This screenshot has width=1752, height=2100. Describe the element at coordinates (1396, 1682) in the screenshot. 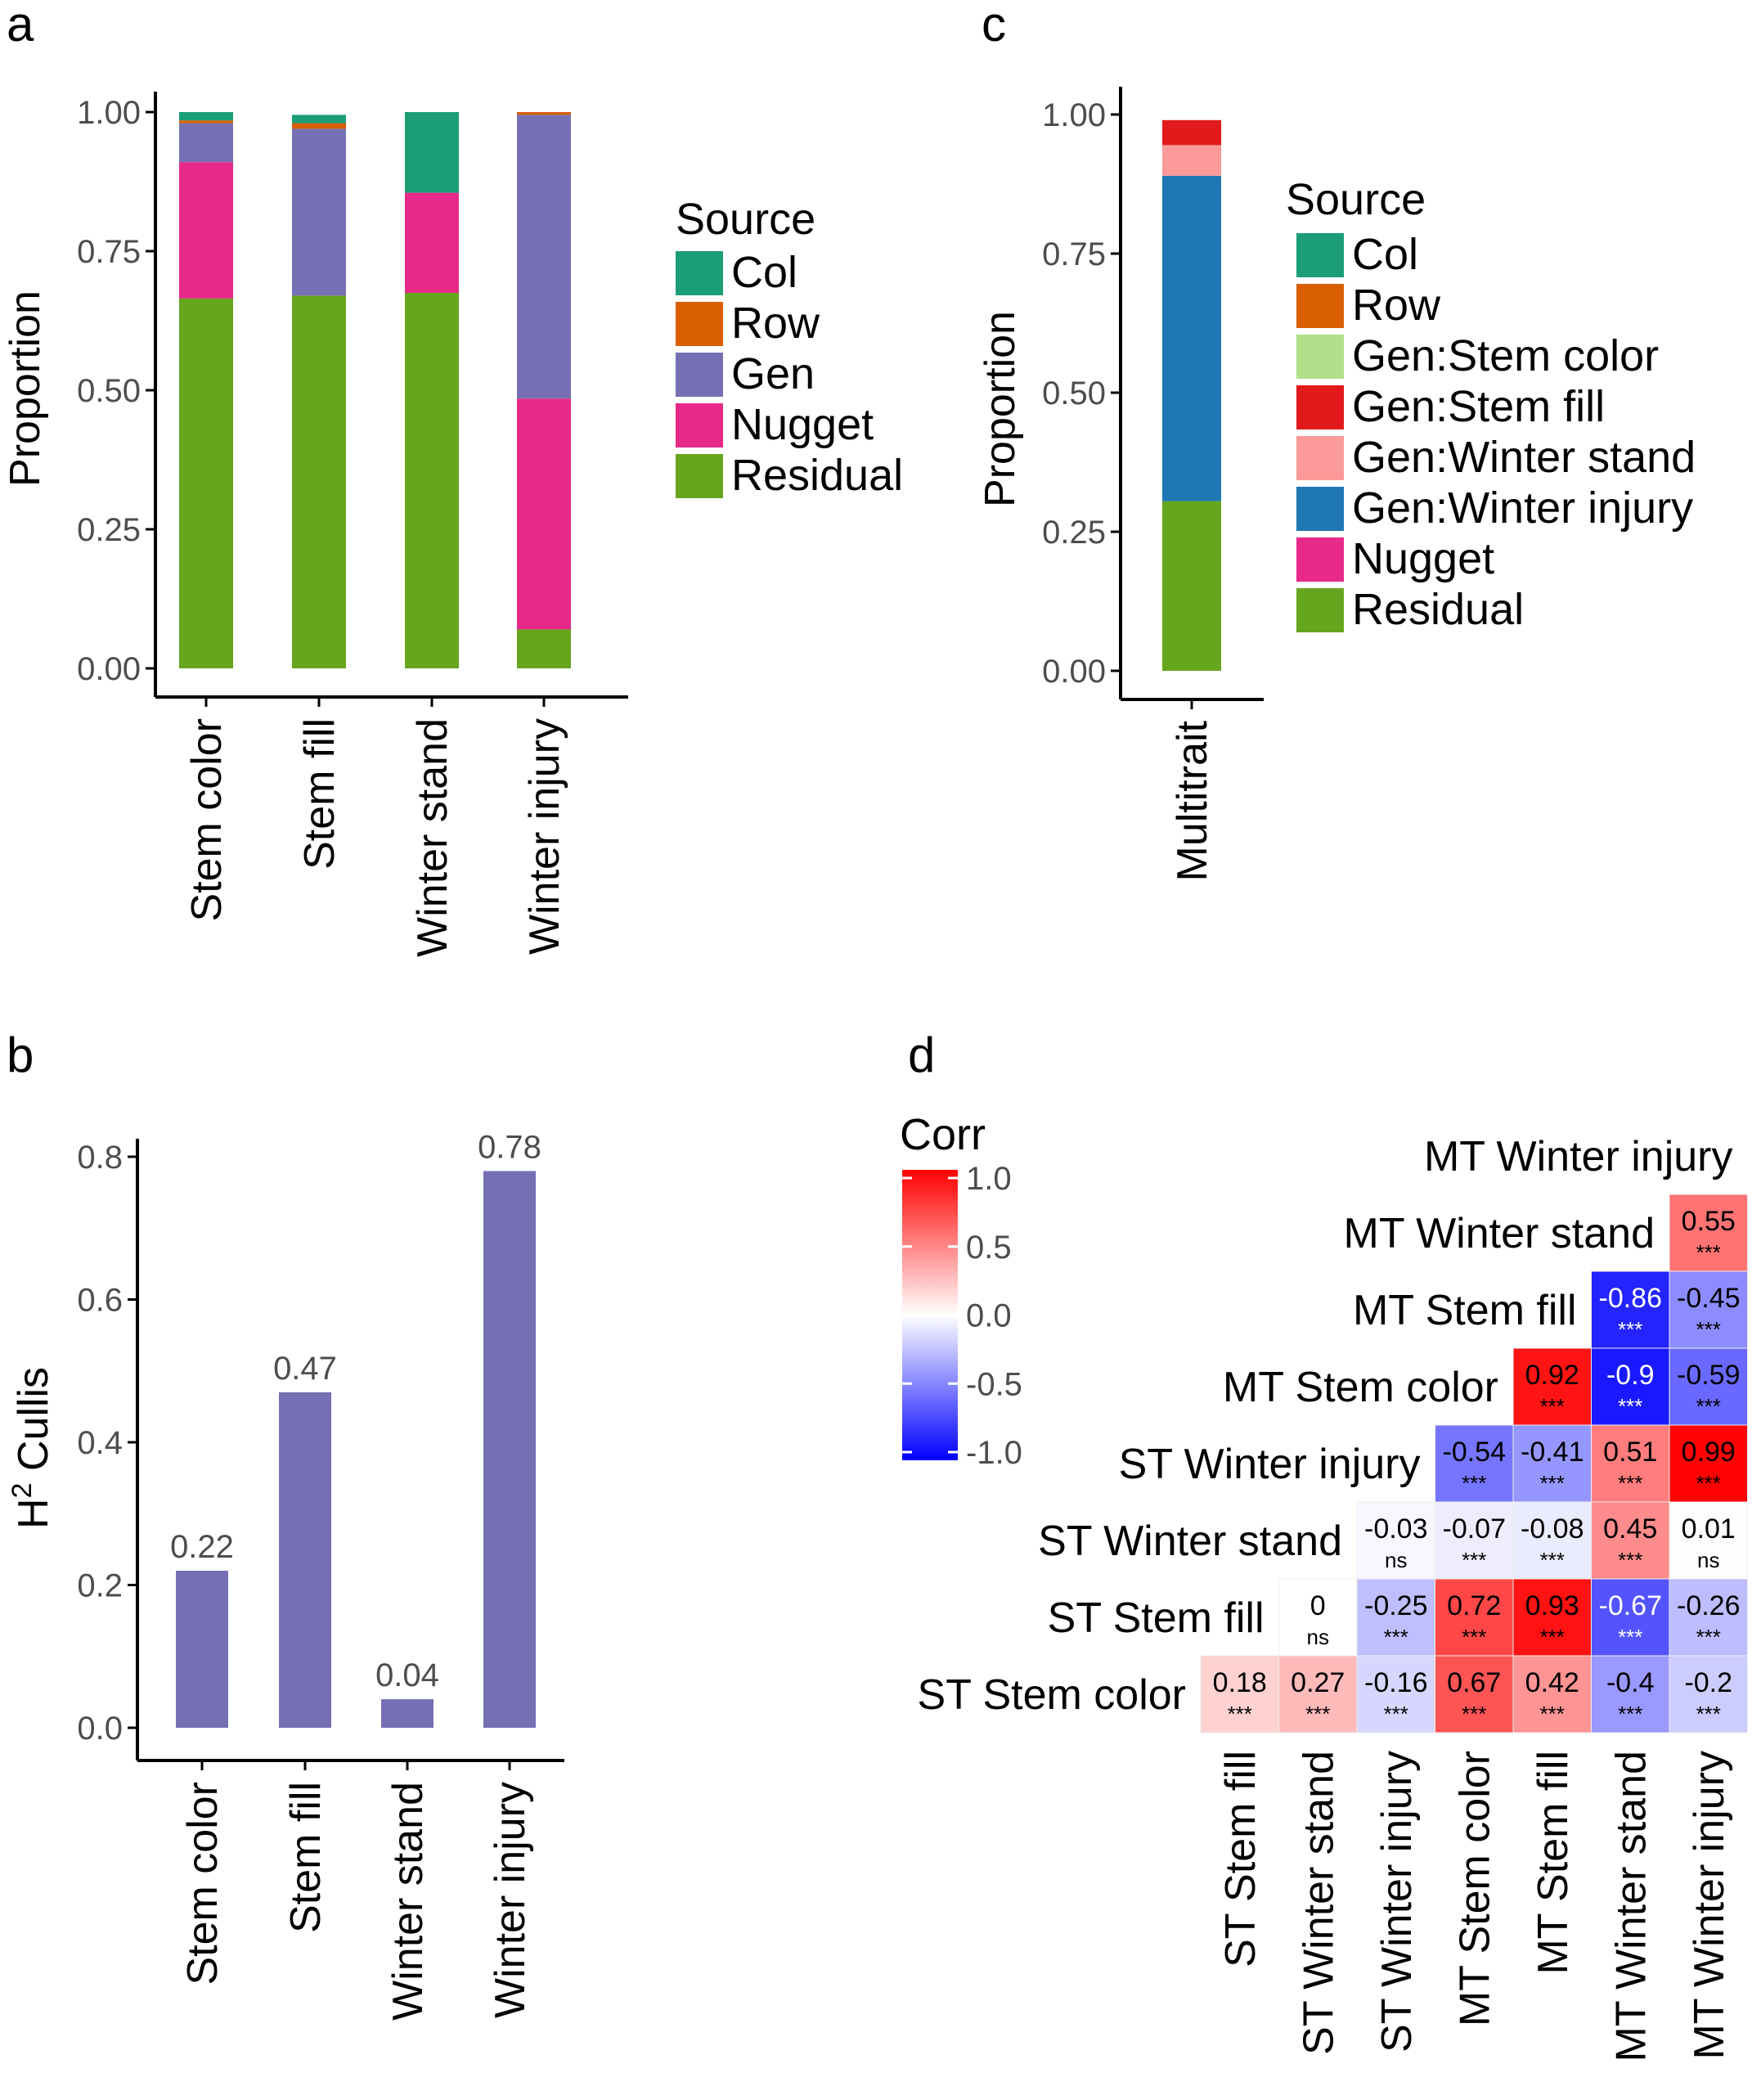

I see `heatmap-cell-value: -0.16` at that location.